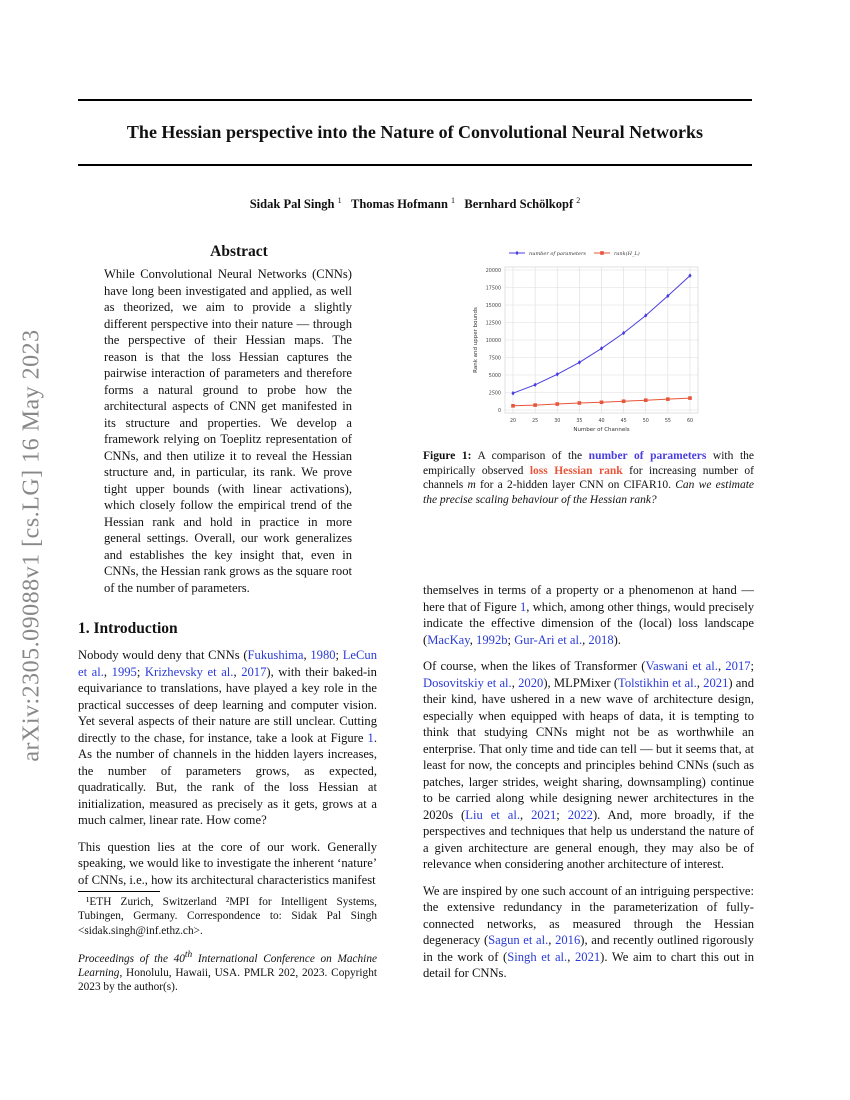  What do you see at coordinates (31, 545) in the screenshot?
I see `arxiv-stamp: arXiv:2305.09088v1 [cs.LG] 16 May 2023` at bounding box center [31, 545].